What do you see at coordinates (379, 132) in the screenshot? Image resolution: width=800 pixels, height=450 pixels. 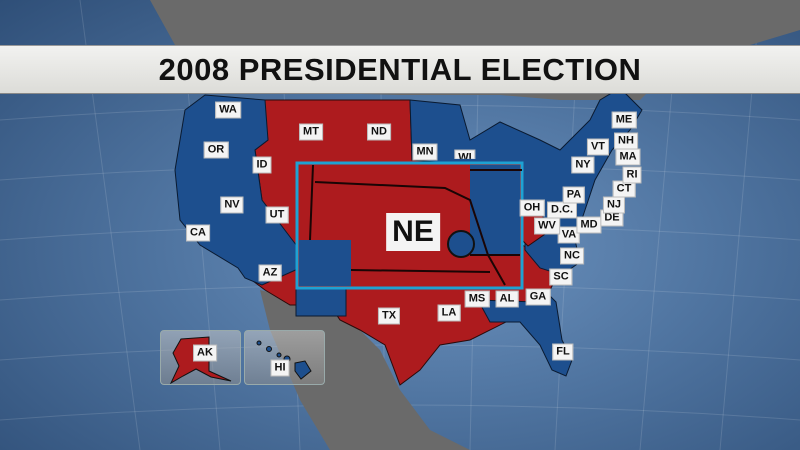 I see `state-label-nd: ND` at bounding box center [379, 132].